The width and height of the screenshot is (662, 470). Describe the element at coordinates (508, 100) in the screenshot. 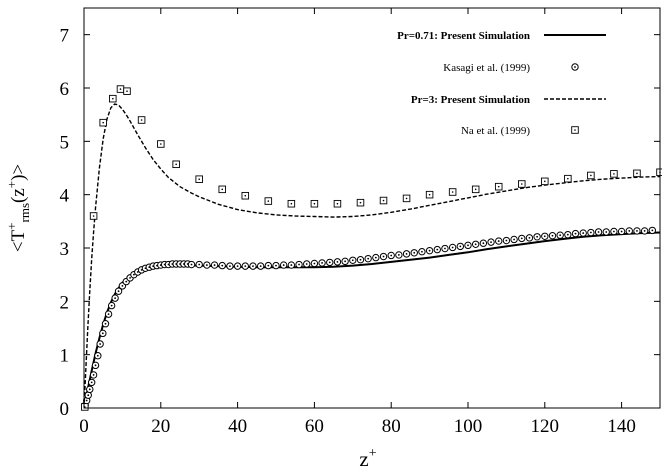

I see `legend-item: Pr=3: Present Simulation` at that location.